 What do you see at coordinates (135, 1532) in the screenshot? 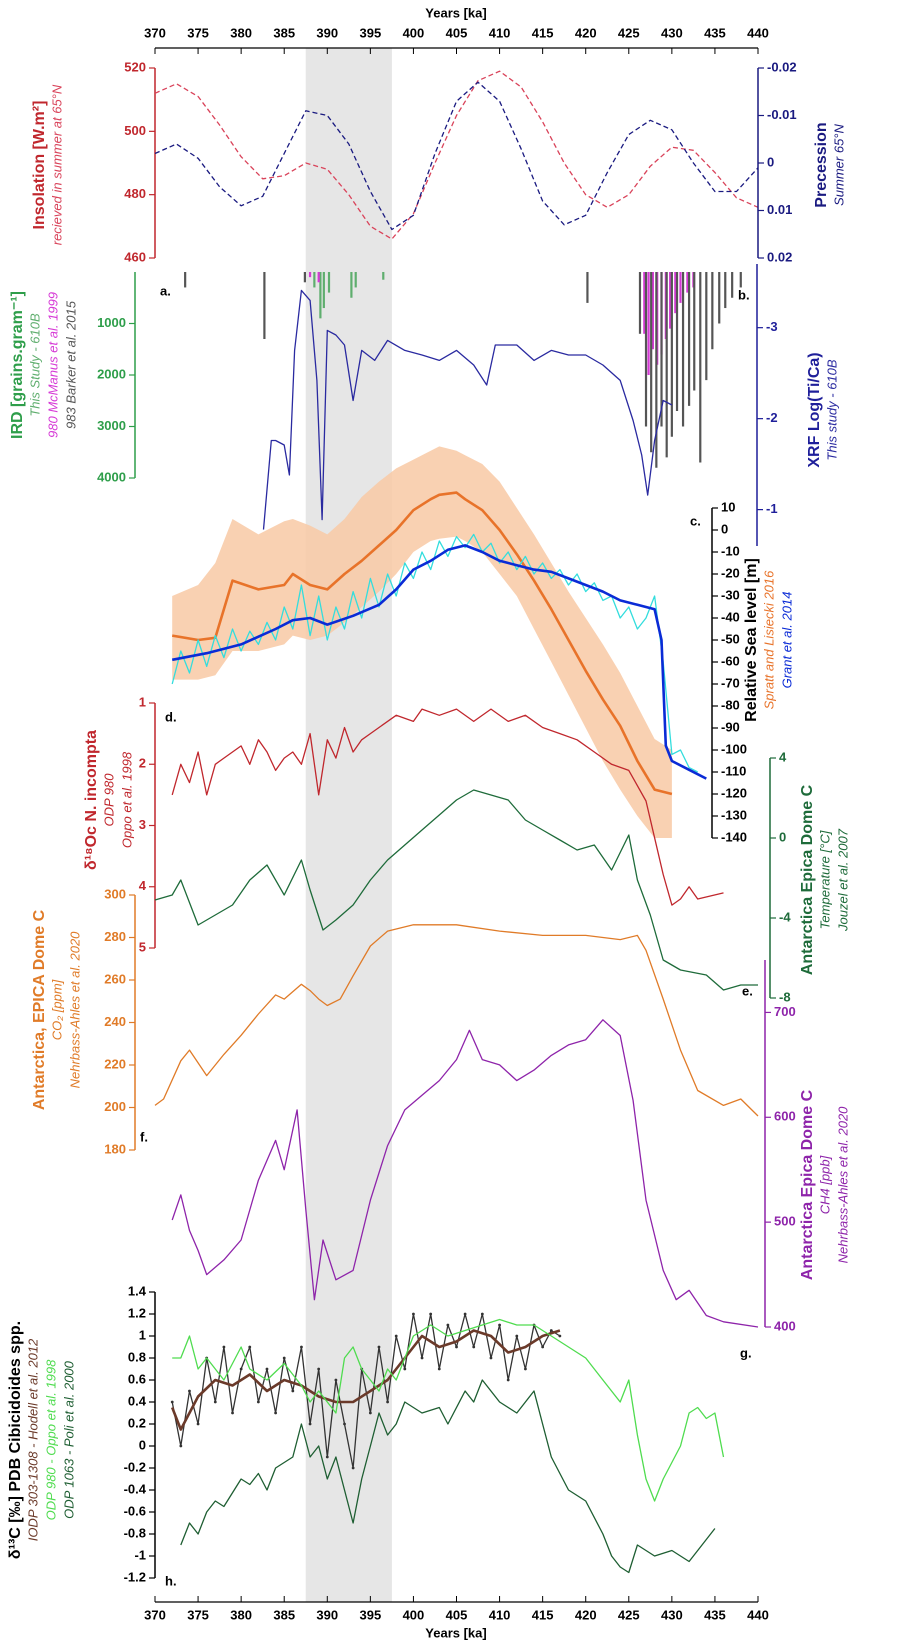
I see `y-tick-label: -0.8` at bounding box center [135, 1532].